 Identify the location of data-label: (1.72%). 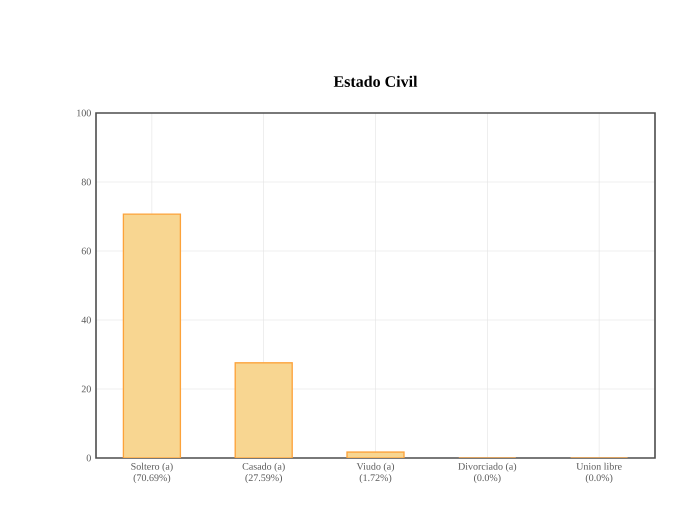
(376, 479).